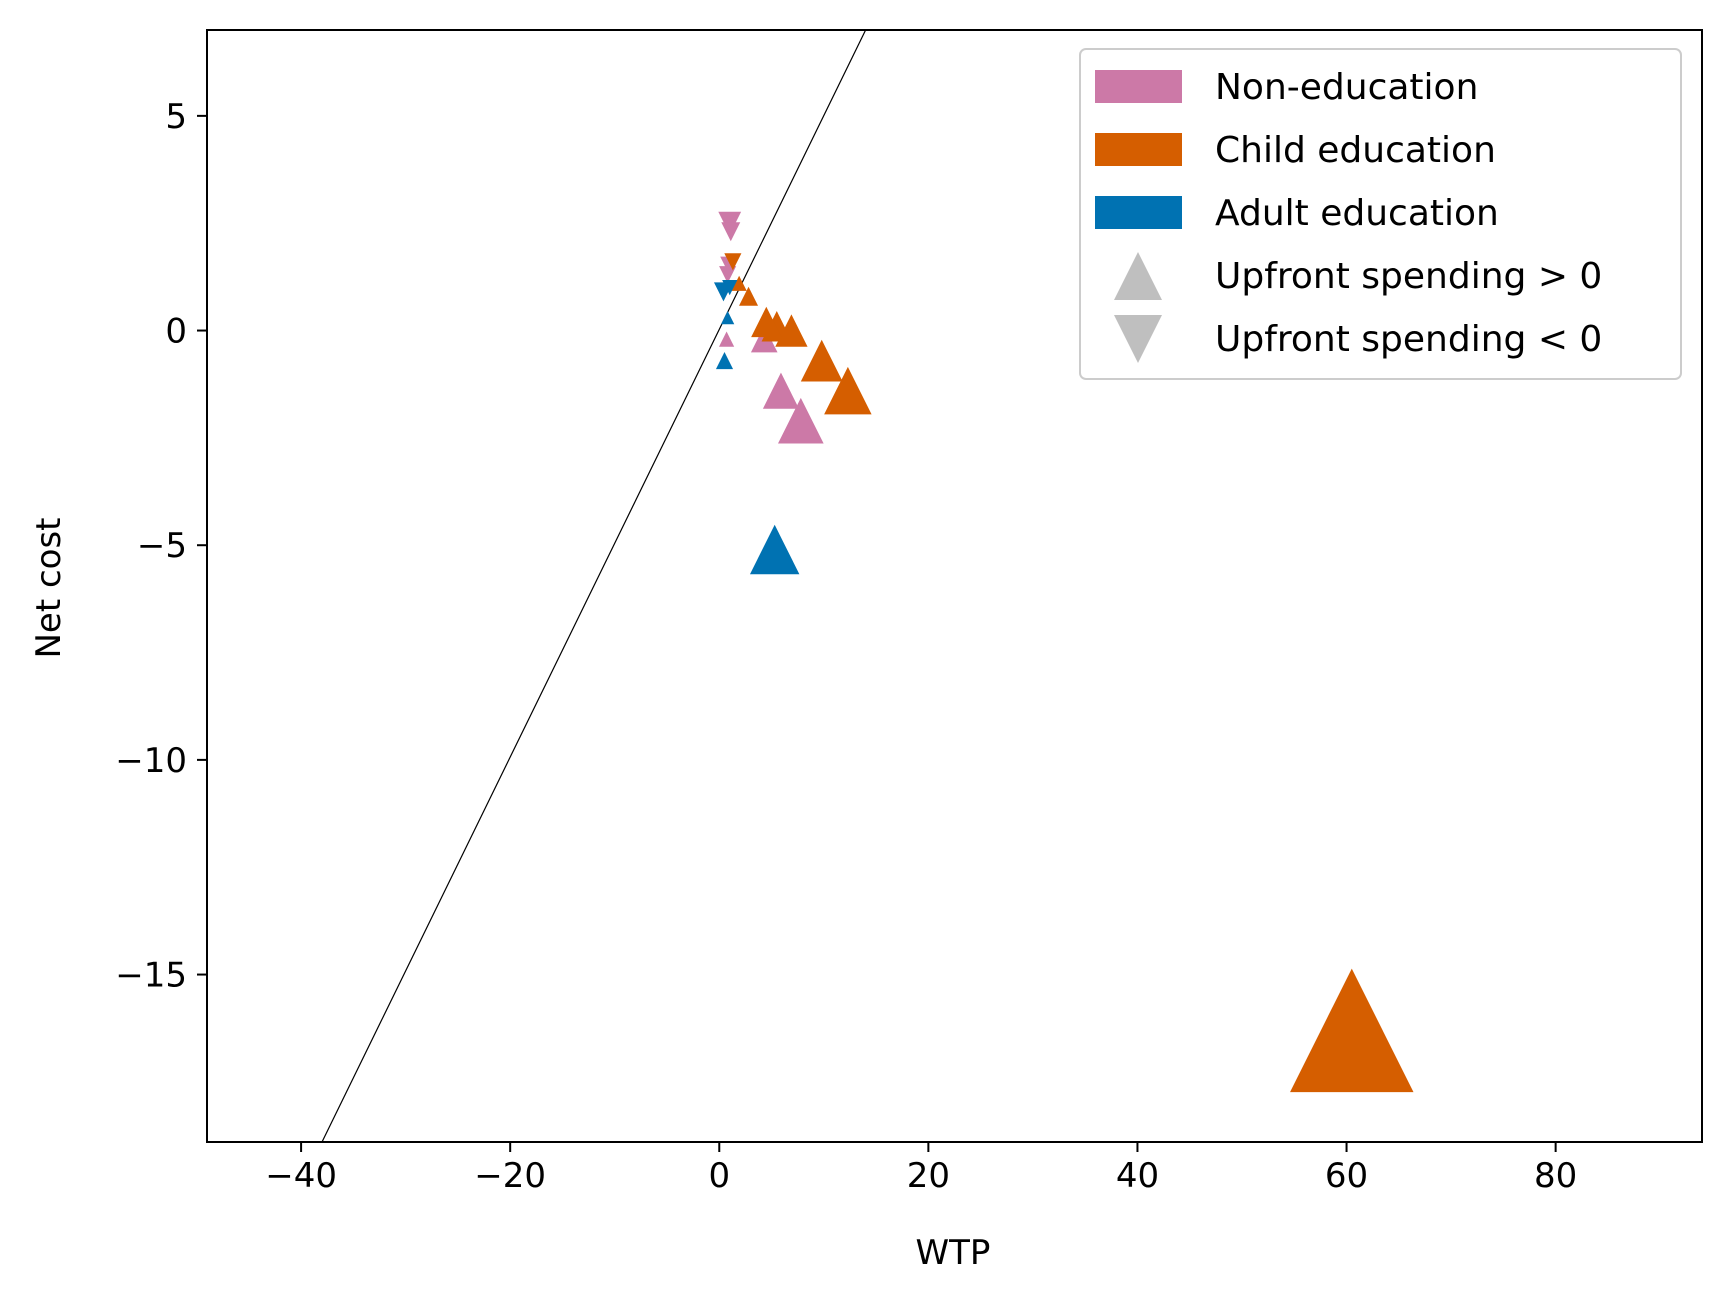 The image size is (1723, 1303). What do you see at coordinates (151, 761) in the screenshot?
I see `y-tick-label: −10` at bounding box center [151, 761].